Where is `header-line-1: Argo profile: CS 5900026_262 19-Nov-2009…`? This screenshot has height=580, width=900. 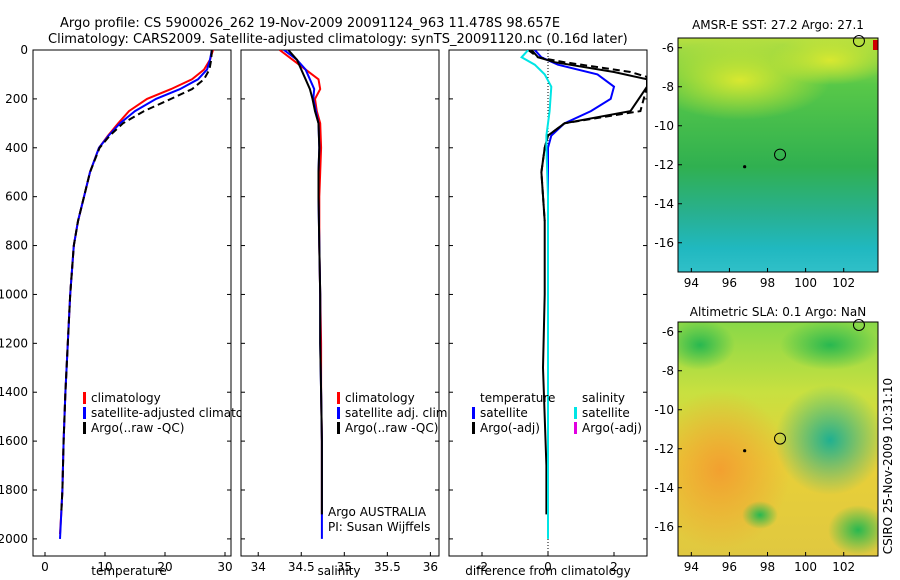
header-line-1: Argo profile: CS 5900026_262 19-Nov-2009… is located at coordinates (310, 23).